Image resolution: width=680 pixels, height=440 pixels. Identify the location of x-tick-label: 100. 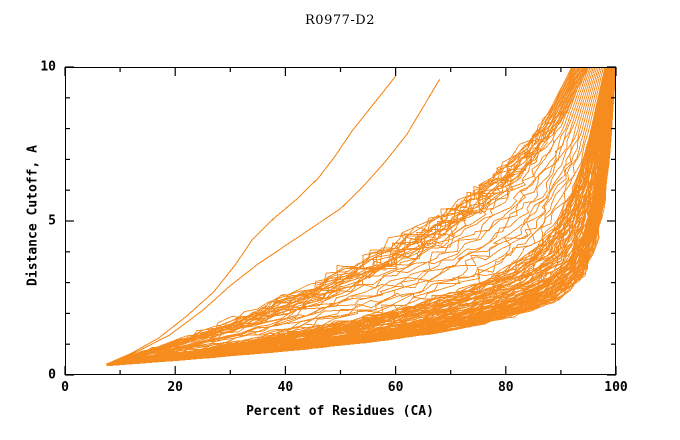
(616, 387).